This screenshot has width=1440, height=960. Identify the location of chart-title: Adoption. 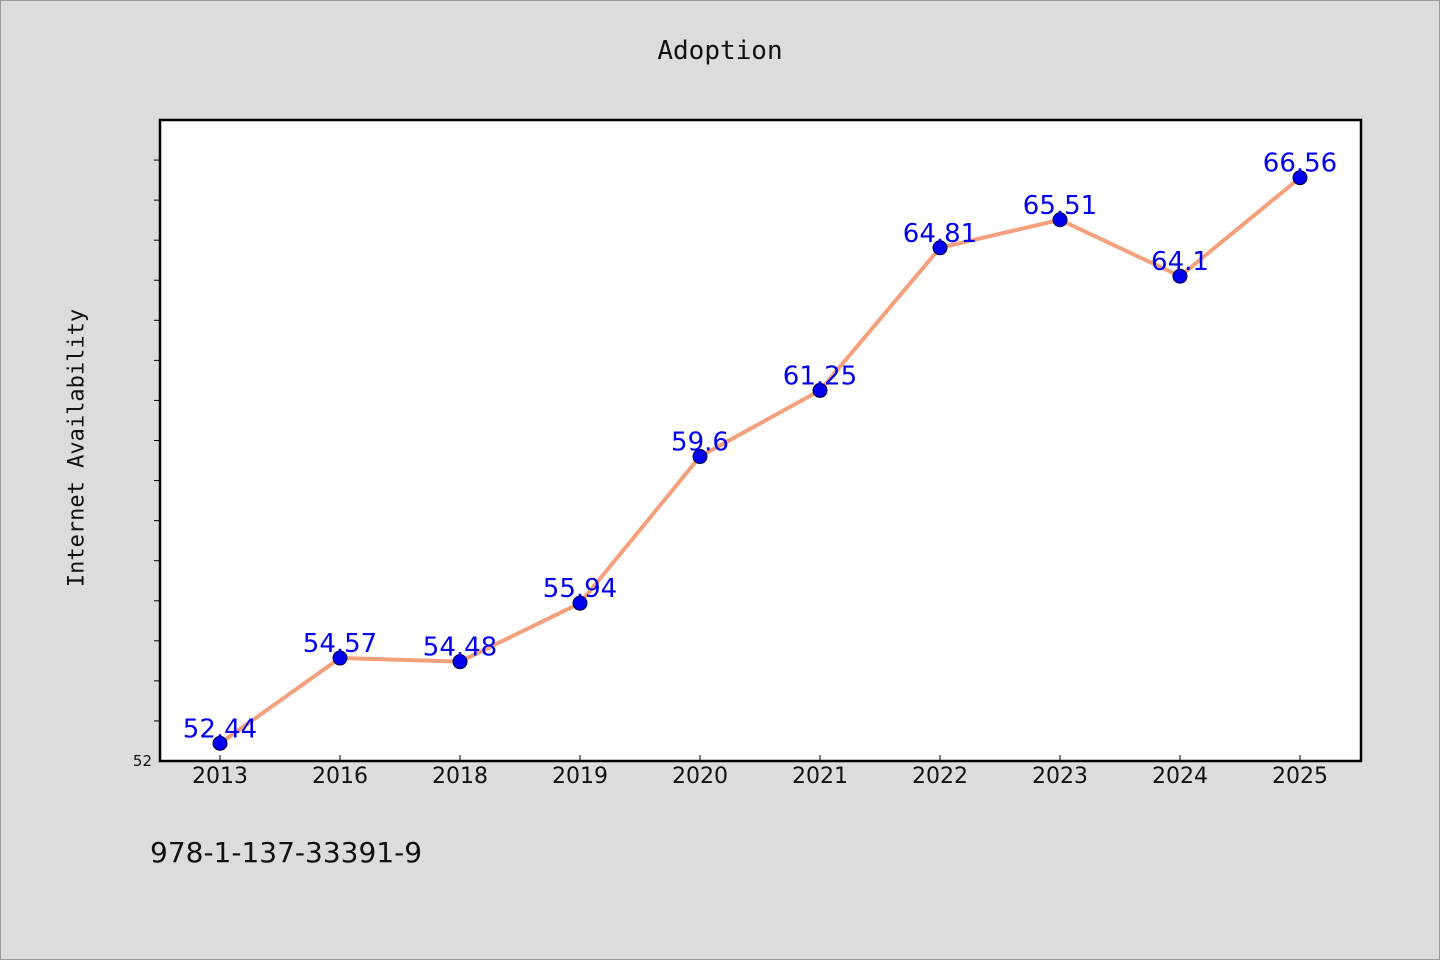
(720, 51).